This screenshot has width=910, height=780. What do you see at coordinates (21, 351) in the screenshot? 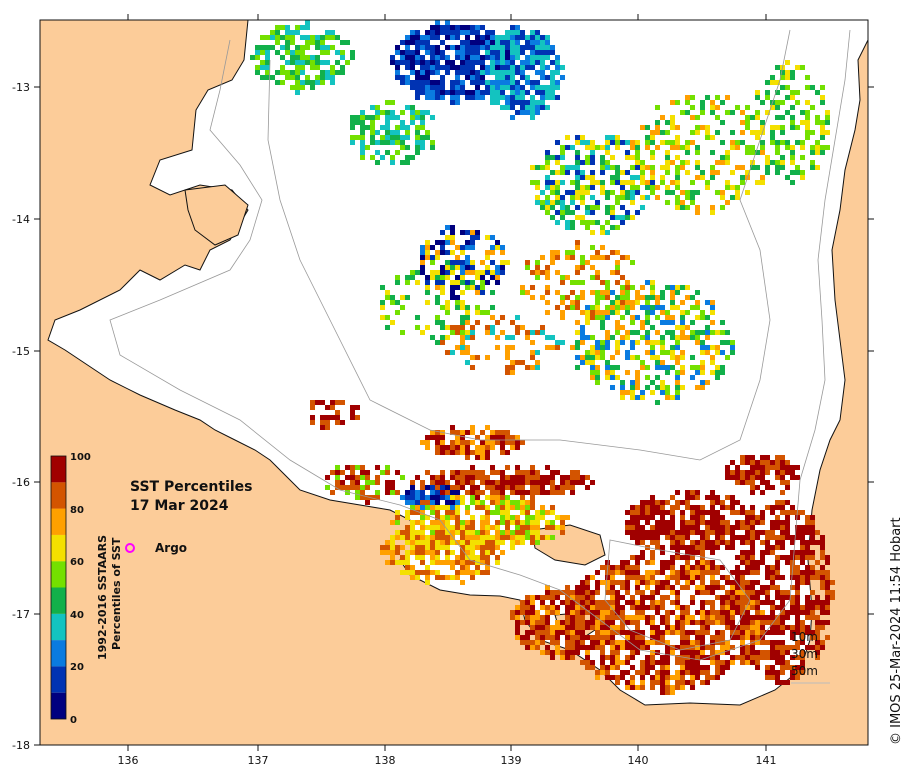
I see `y-tick-label: -15` at bounding box center [21, 351].